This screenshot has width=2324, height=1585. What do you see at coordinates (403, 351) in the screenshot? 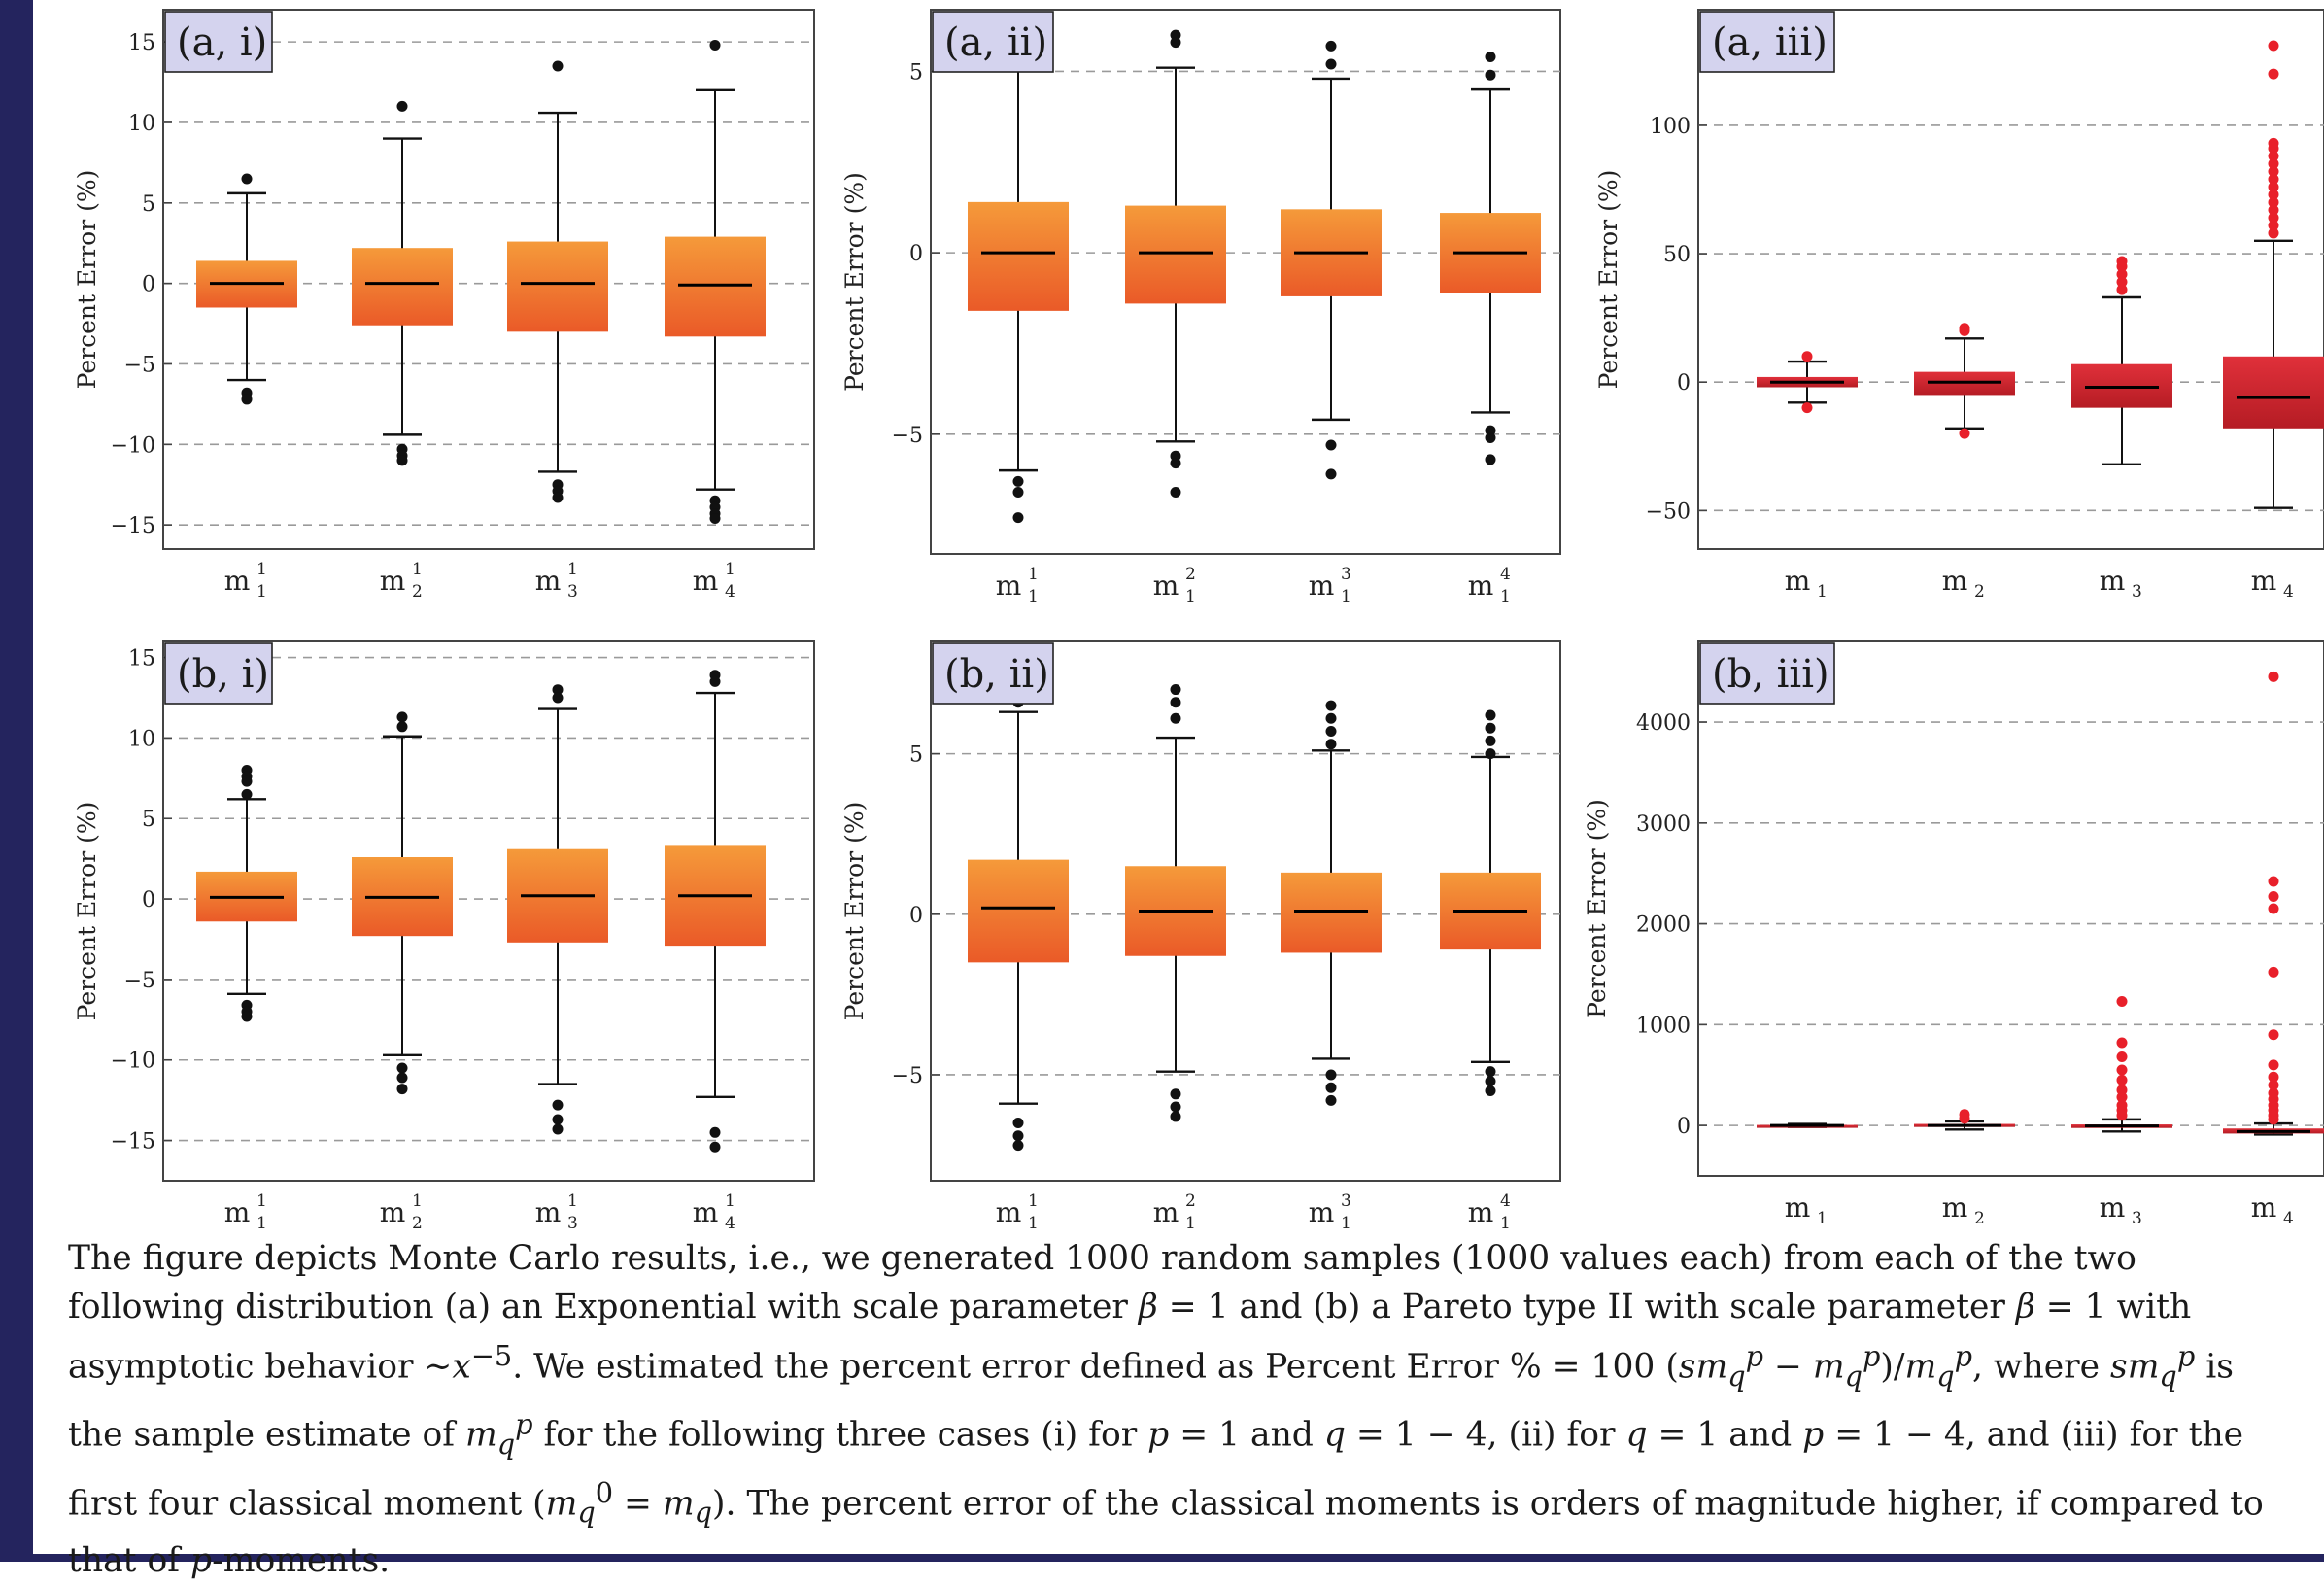
I see `box-2: m 2 1` at bounding box center [403, 351].